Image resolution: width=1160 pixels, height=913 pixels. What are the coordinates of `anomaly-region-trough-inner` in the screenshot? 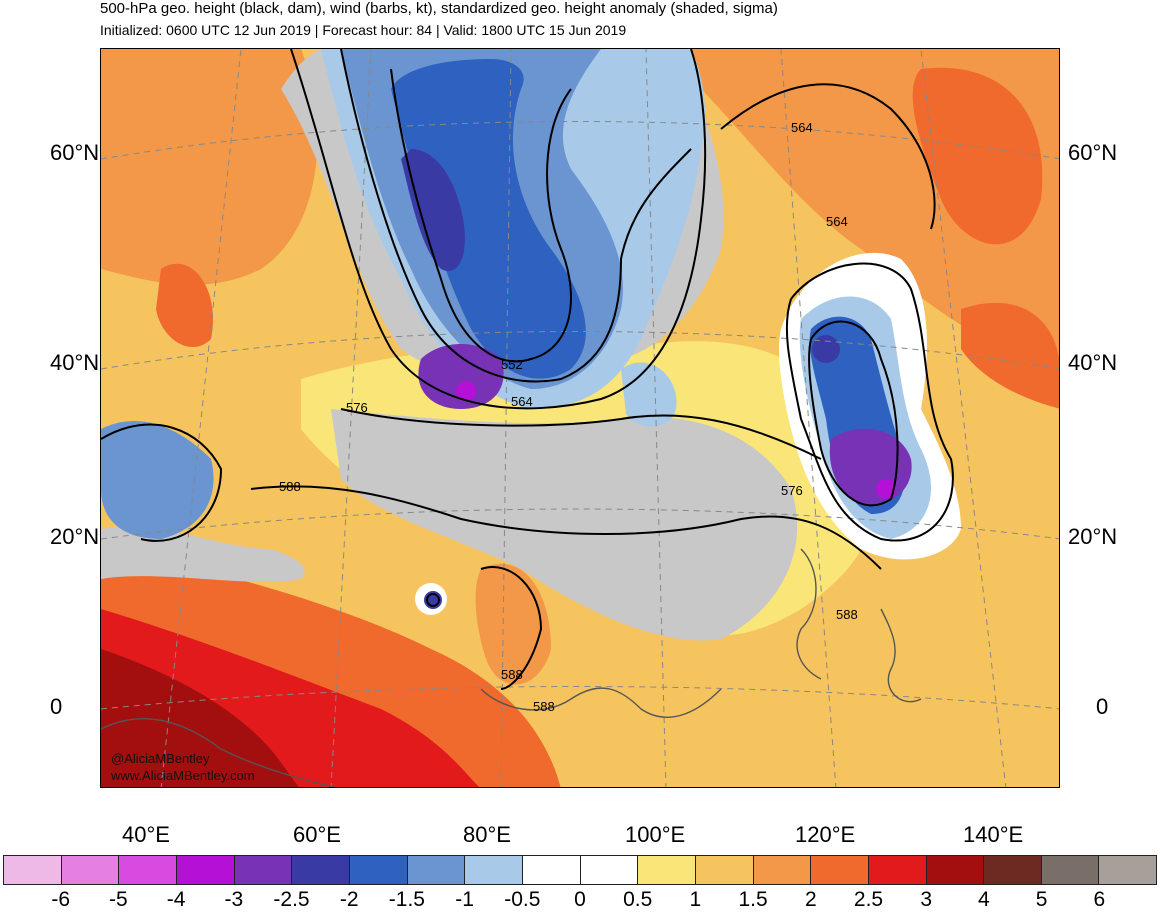 It's located at (488, 219).